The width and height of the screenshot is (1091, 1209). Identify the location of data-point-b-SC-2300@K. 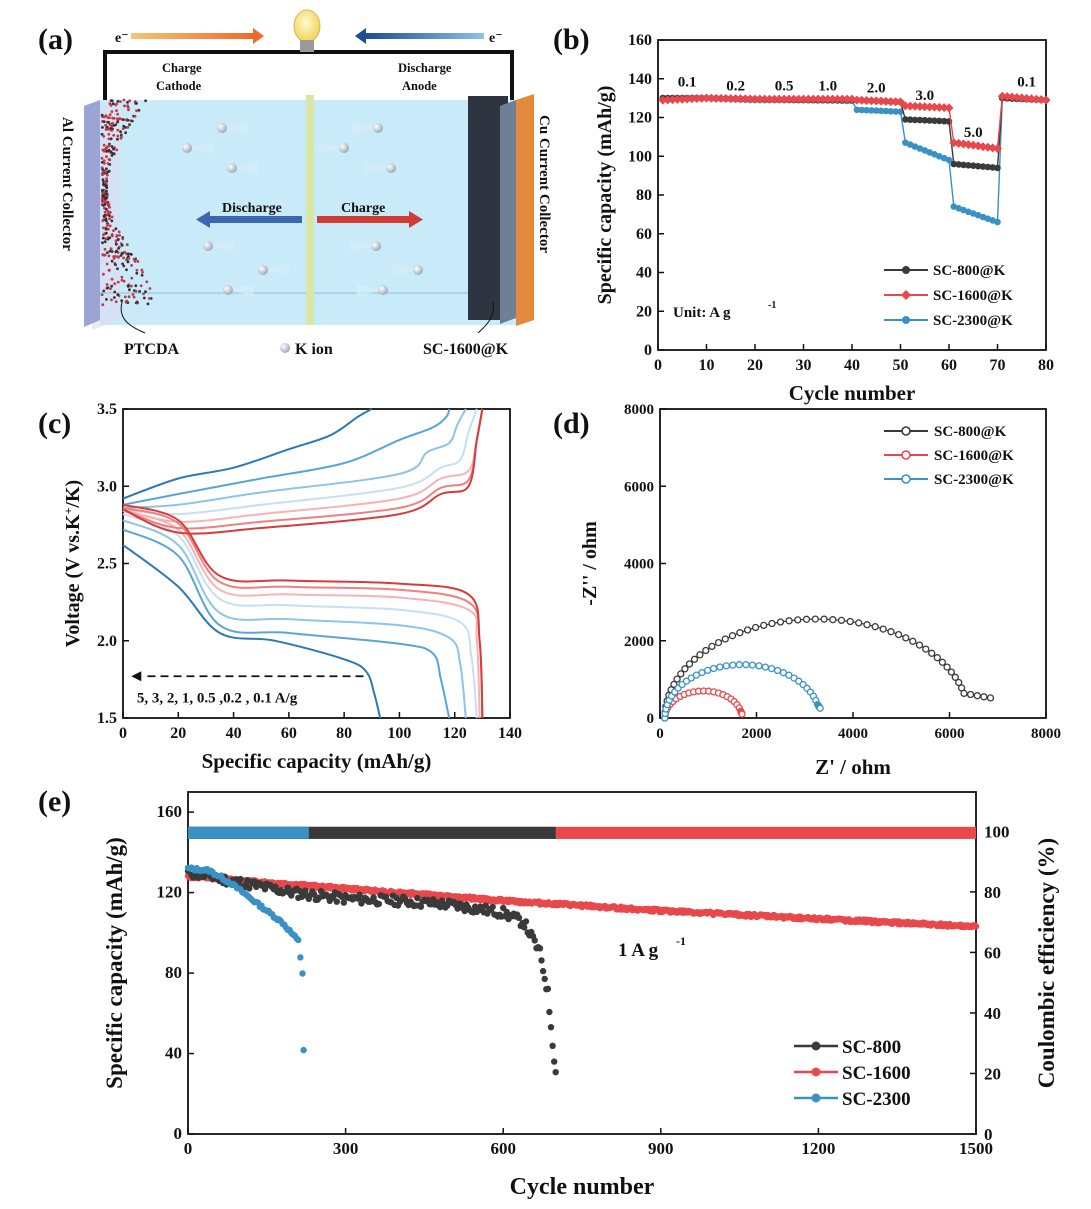
(891, 111).